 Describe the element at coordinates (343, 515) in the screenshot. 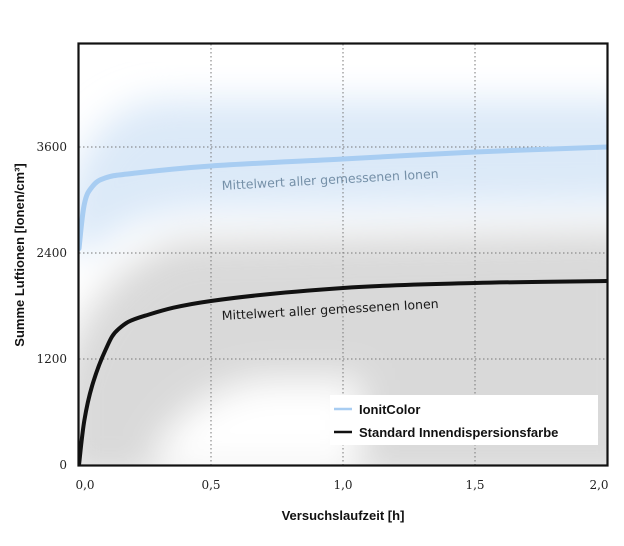

I see `x-axis-title: Versuchslaufzeit [h]` at that location.